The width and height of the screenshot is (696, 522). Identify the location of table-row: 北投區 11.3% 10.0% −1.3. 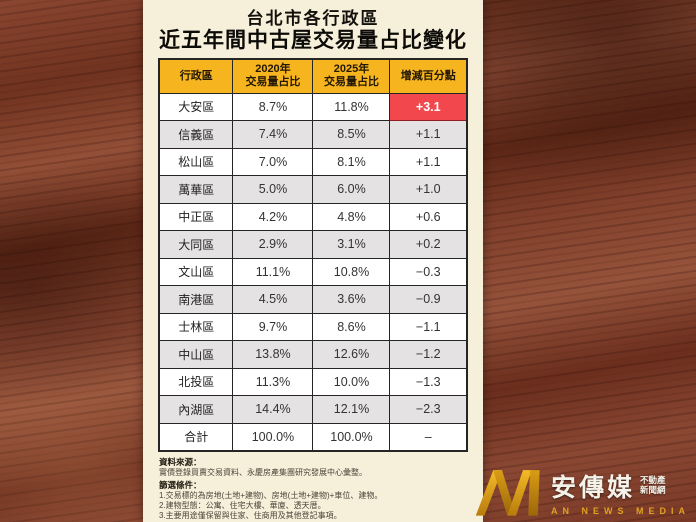
(313, 382).